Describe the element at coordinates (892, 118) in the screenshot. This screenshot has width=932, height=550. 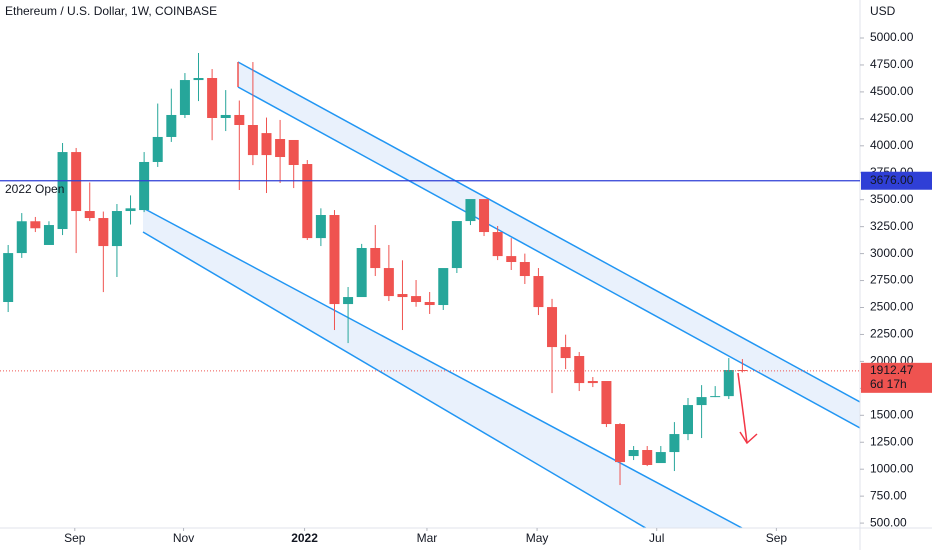
I see `y-tick-label: 4250.00` at that location.